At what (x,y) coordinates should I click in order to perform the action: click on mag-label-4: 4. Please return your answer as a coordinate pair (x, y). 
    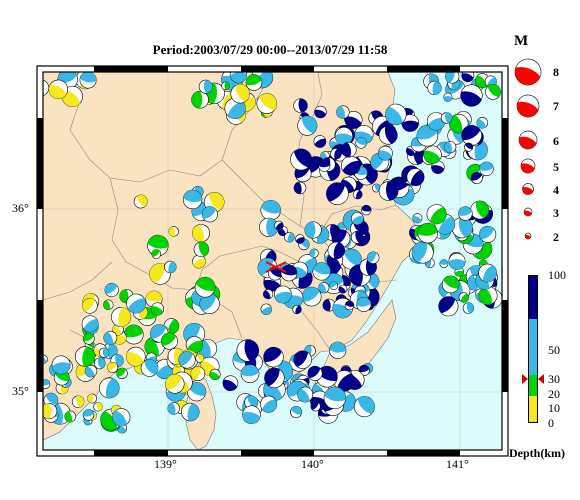
    Looking at the image, I should click on (556, 190).